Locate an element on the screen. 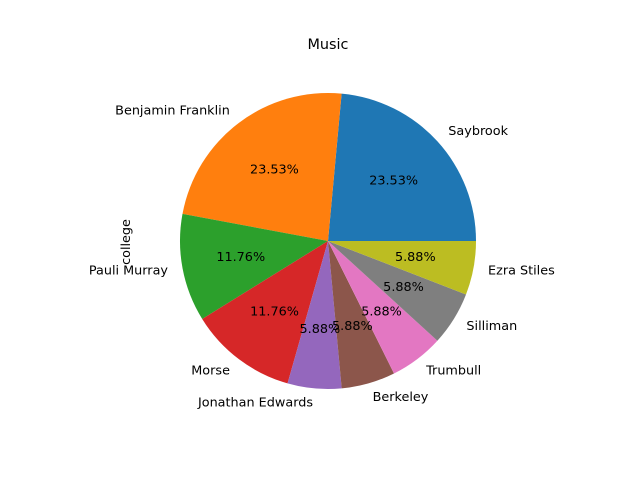 This screenshot has width=640, height=485. pie-slice-jonathan-edwards is located at coordinates (314, 315).